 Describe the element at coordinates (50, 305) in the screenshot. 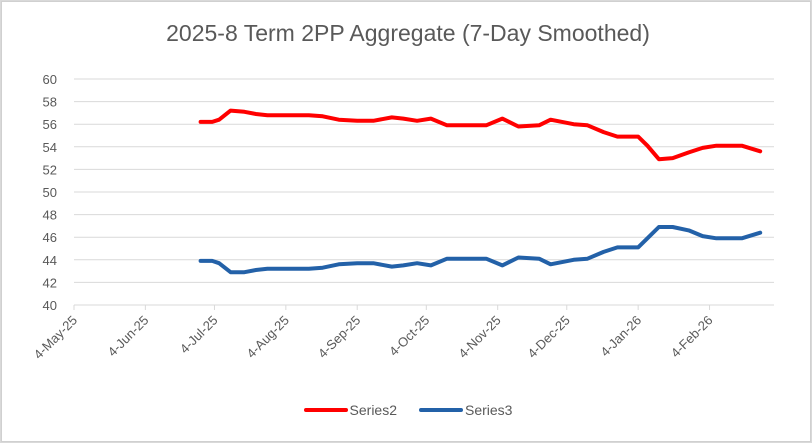

I see `y-tick-label-40: 40` at that location.